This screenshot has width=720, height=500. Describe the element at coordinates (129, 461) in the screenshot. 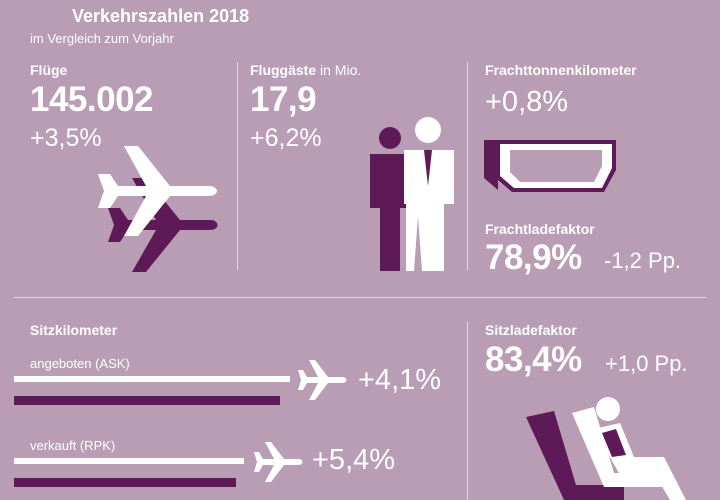

I see `rpk-bar` at that location.